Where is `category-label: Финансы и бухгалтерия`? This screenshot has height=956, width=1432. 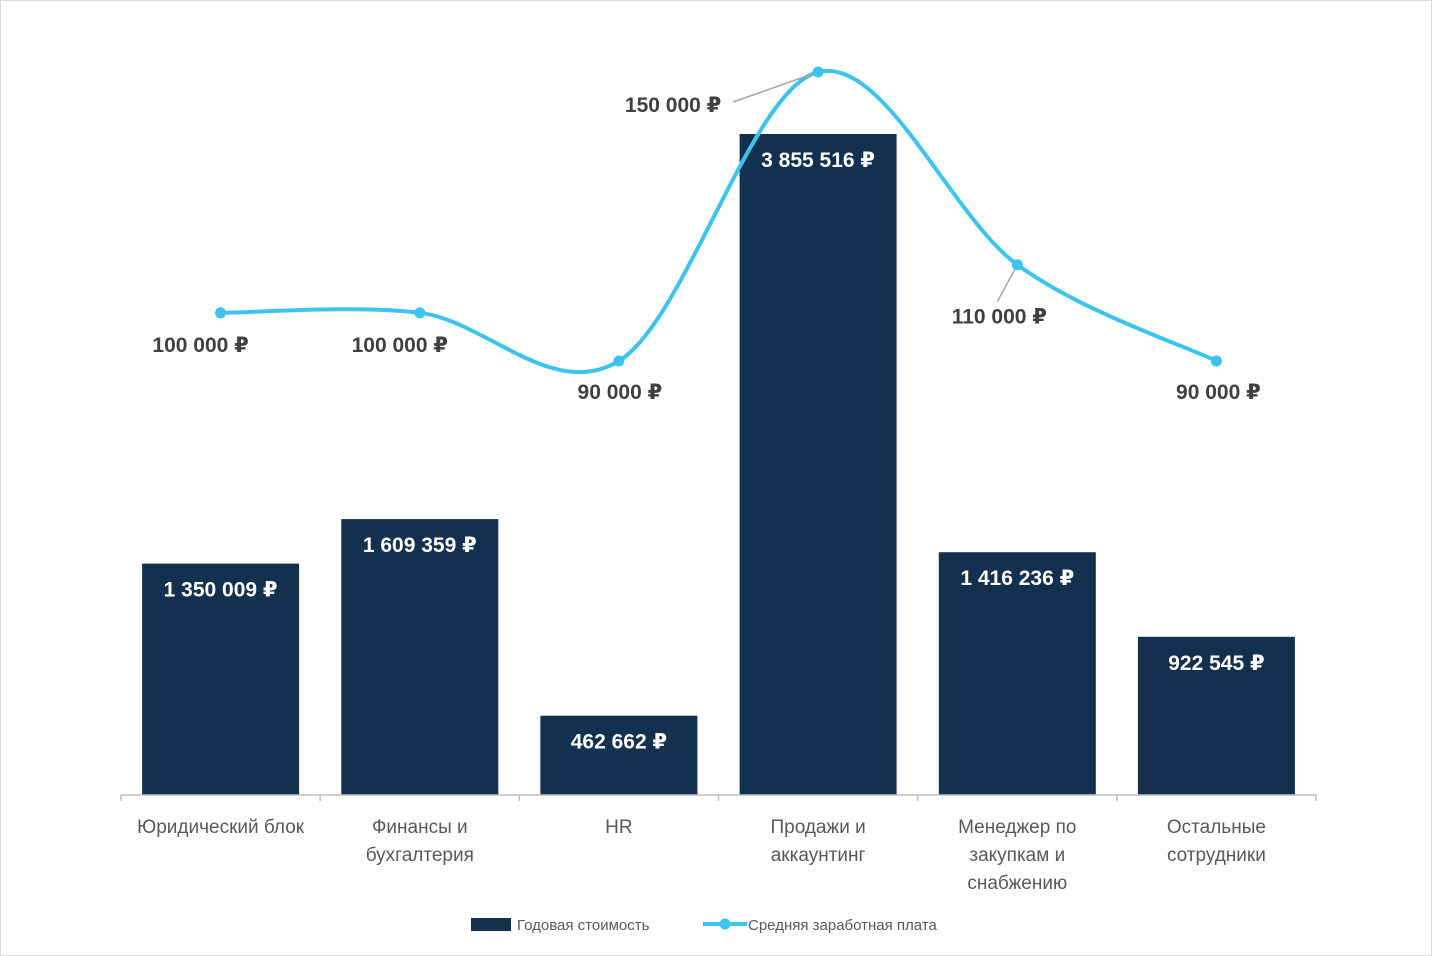 category-label: Финансы и бухгалтерия is located at coordinates (420, 841).